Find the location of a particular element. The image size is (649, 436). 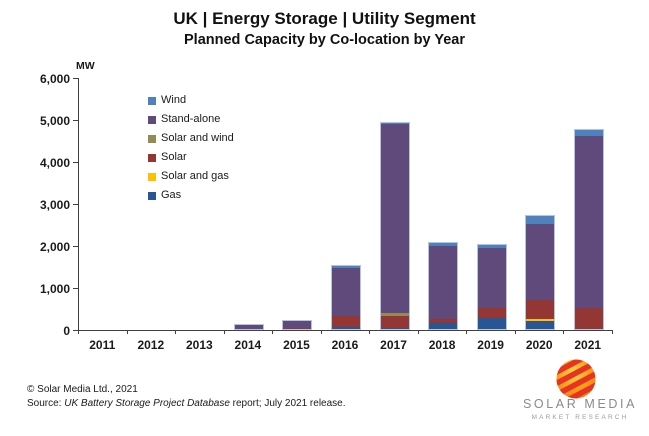

source-database-name: UK Battery Storage Project Database is located at coordinates (147, 403).